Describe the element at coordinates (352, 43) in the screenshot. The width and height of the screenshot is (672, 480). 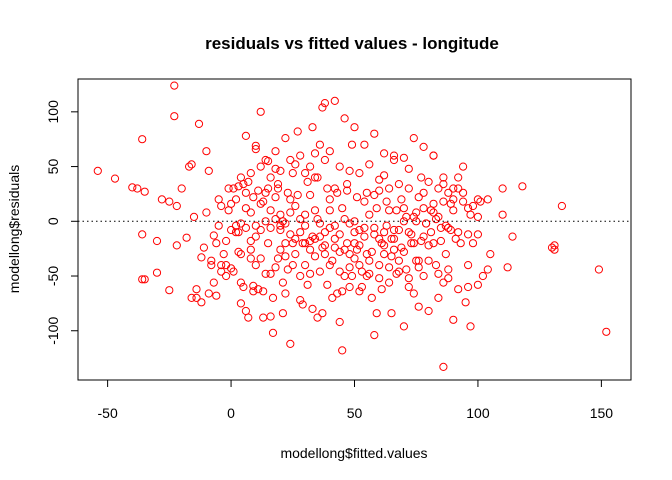
I see `chart-title: residuals vs fitted values - longitude` at that location.